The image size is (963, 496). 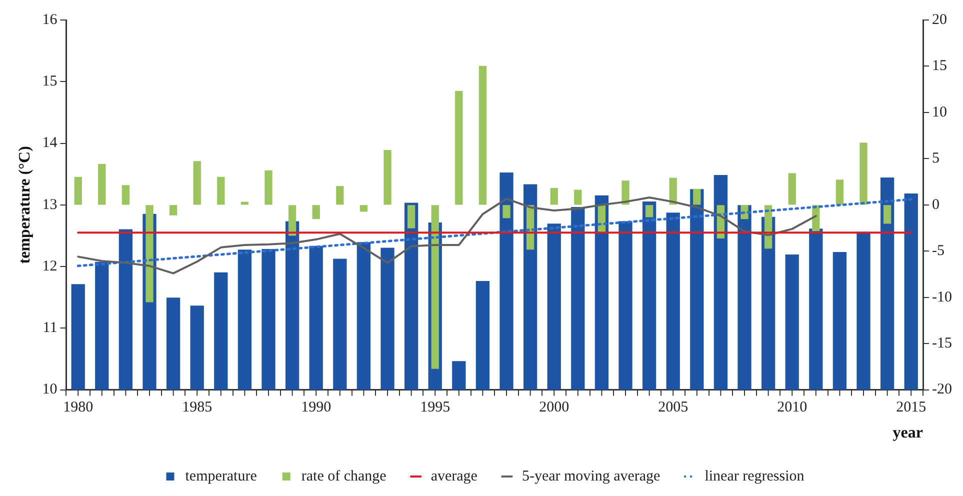 I want to click on y-tick-label: 13, so click(x=50, y=204).